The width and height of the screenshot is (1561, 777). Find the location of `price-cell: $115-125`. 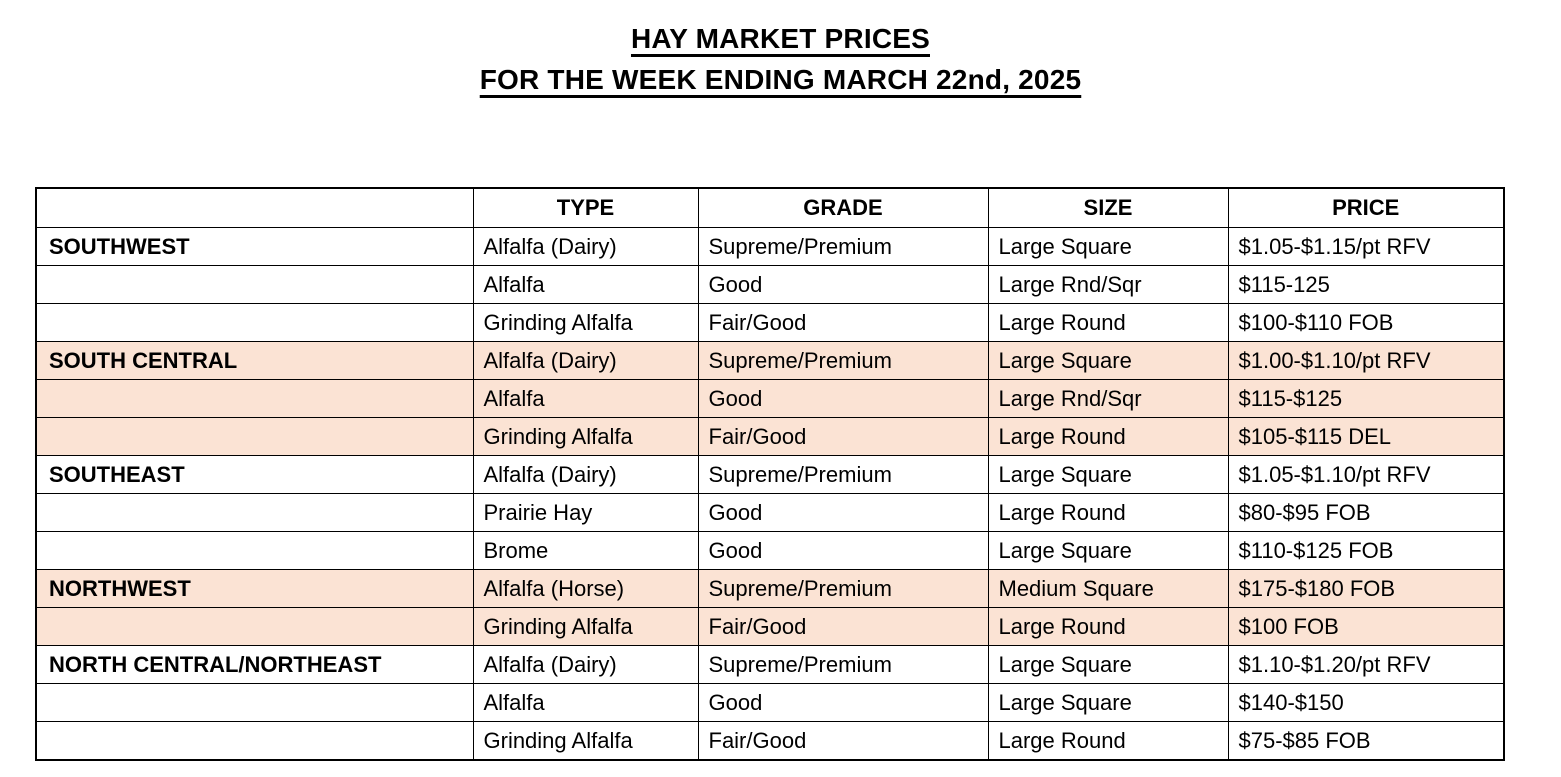

price-cell: $115-125 is located at coordinates (1366, 284).